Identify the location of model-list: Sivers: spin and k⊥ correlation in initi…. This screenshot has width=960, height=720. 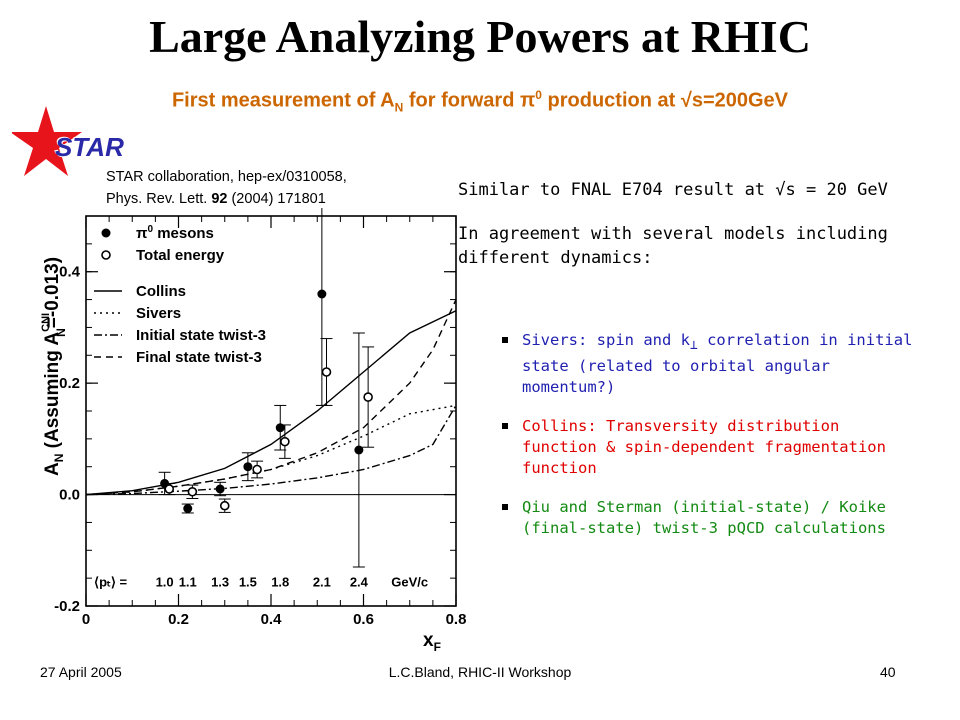
(710, 443).